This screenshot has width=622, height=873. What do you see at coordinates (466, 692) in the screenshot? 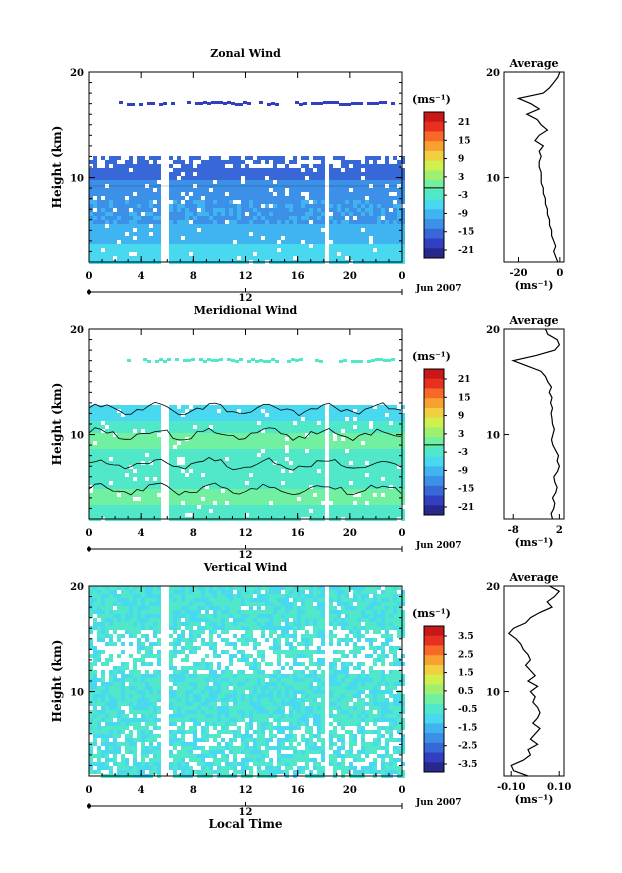
I see `colorbar-tick-label: 0.5` at bounding box center [466, 692].